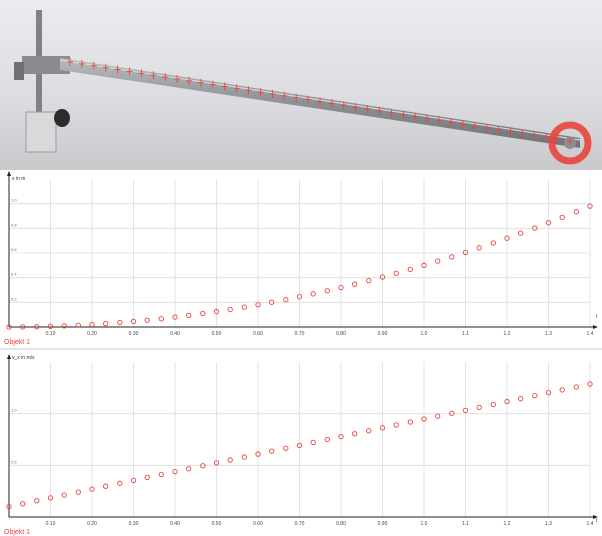 This screenshot has width=602, height=536. Describe the element at coordinates (9, 173) in the screenshot. I see `chart-1-y-arrow` at that location.